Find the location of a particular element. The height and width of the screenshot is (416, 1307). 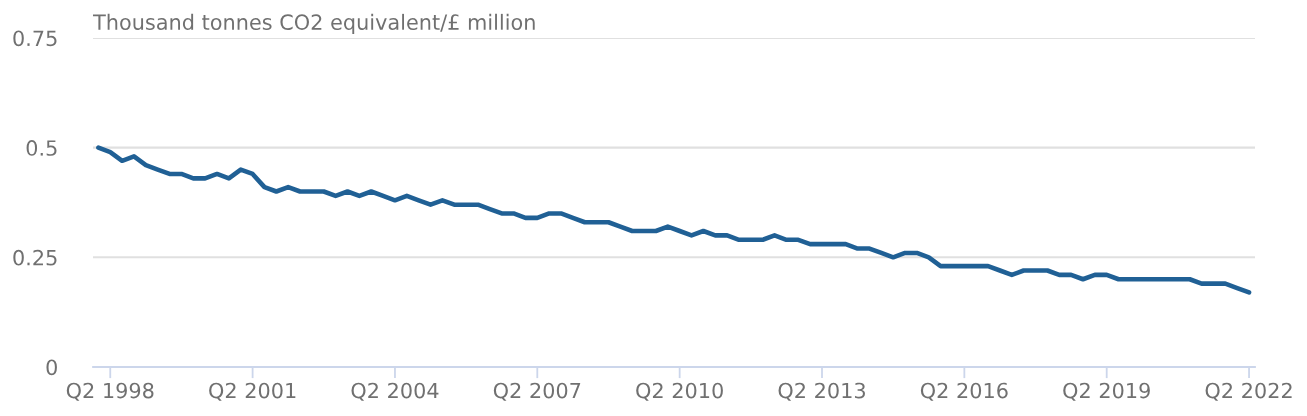

x-tick-label: Q2 2013 is located at coordinates (821, 391).